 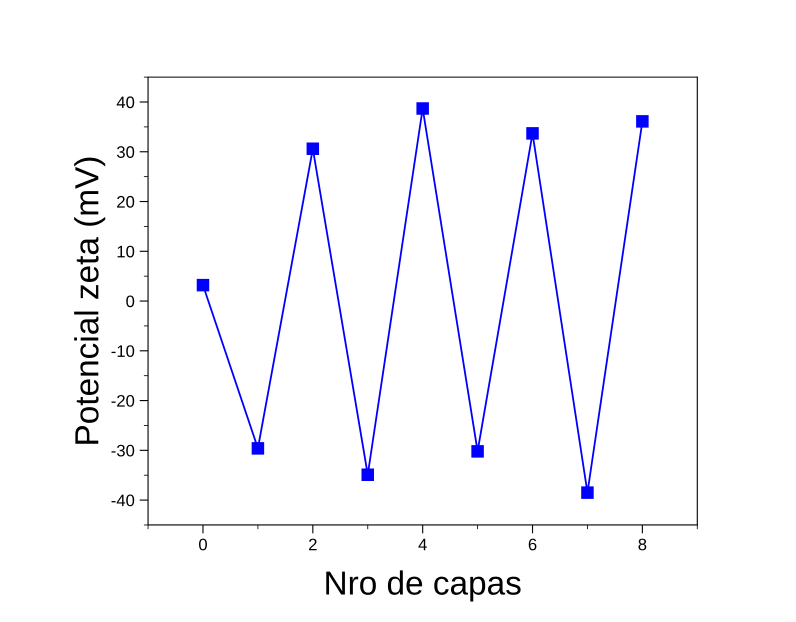 I want to click on y-tick-label: -40, so click(x=123, y=500).